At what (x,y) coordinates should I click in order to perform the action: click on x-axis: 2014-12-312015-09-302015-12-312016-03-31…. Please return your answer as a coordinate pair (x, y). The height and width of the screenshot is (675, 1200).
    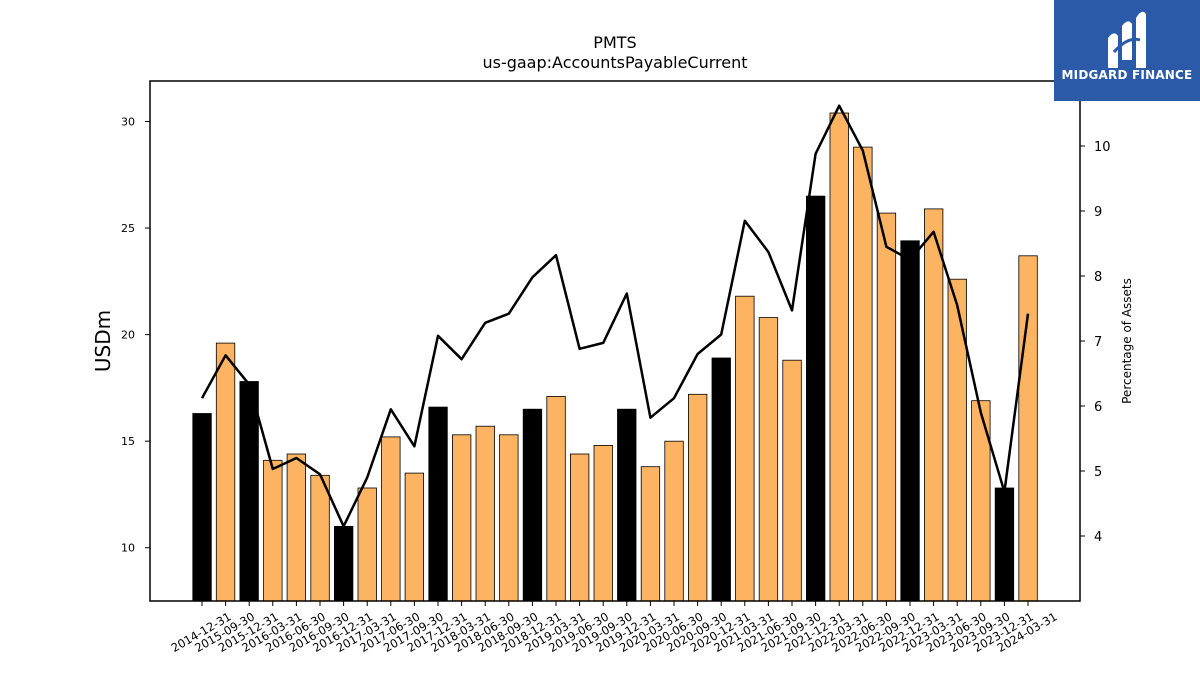
    Looking at the image, I should click on (614, 628).